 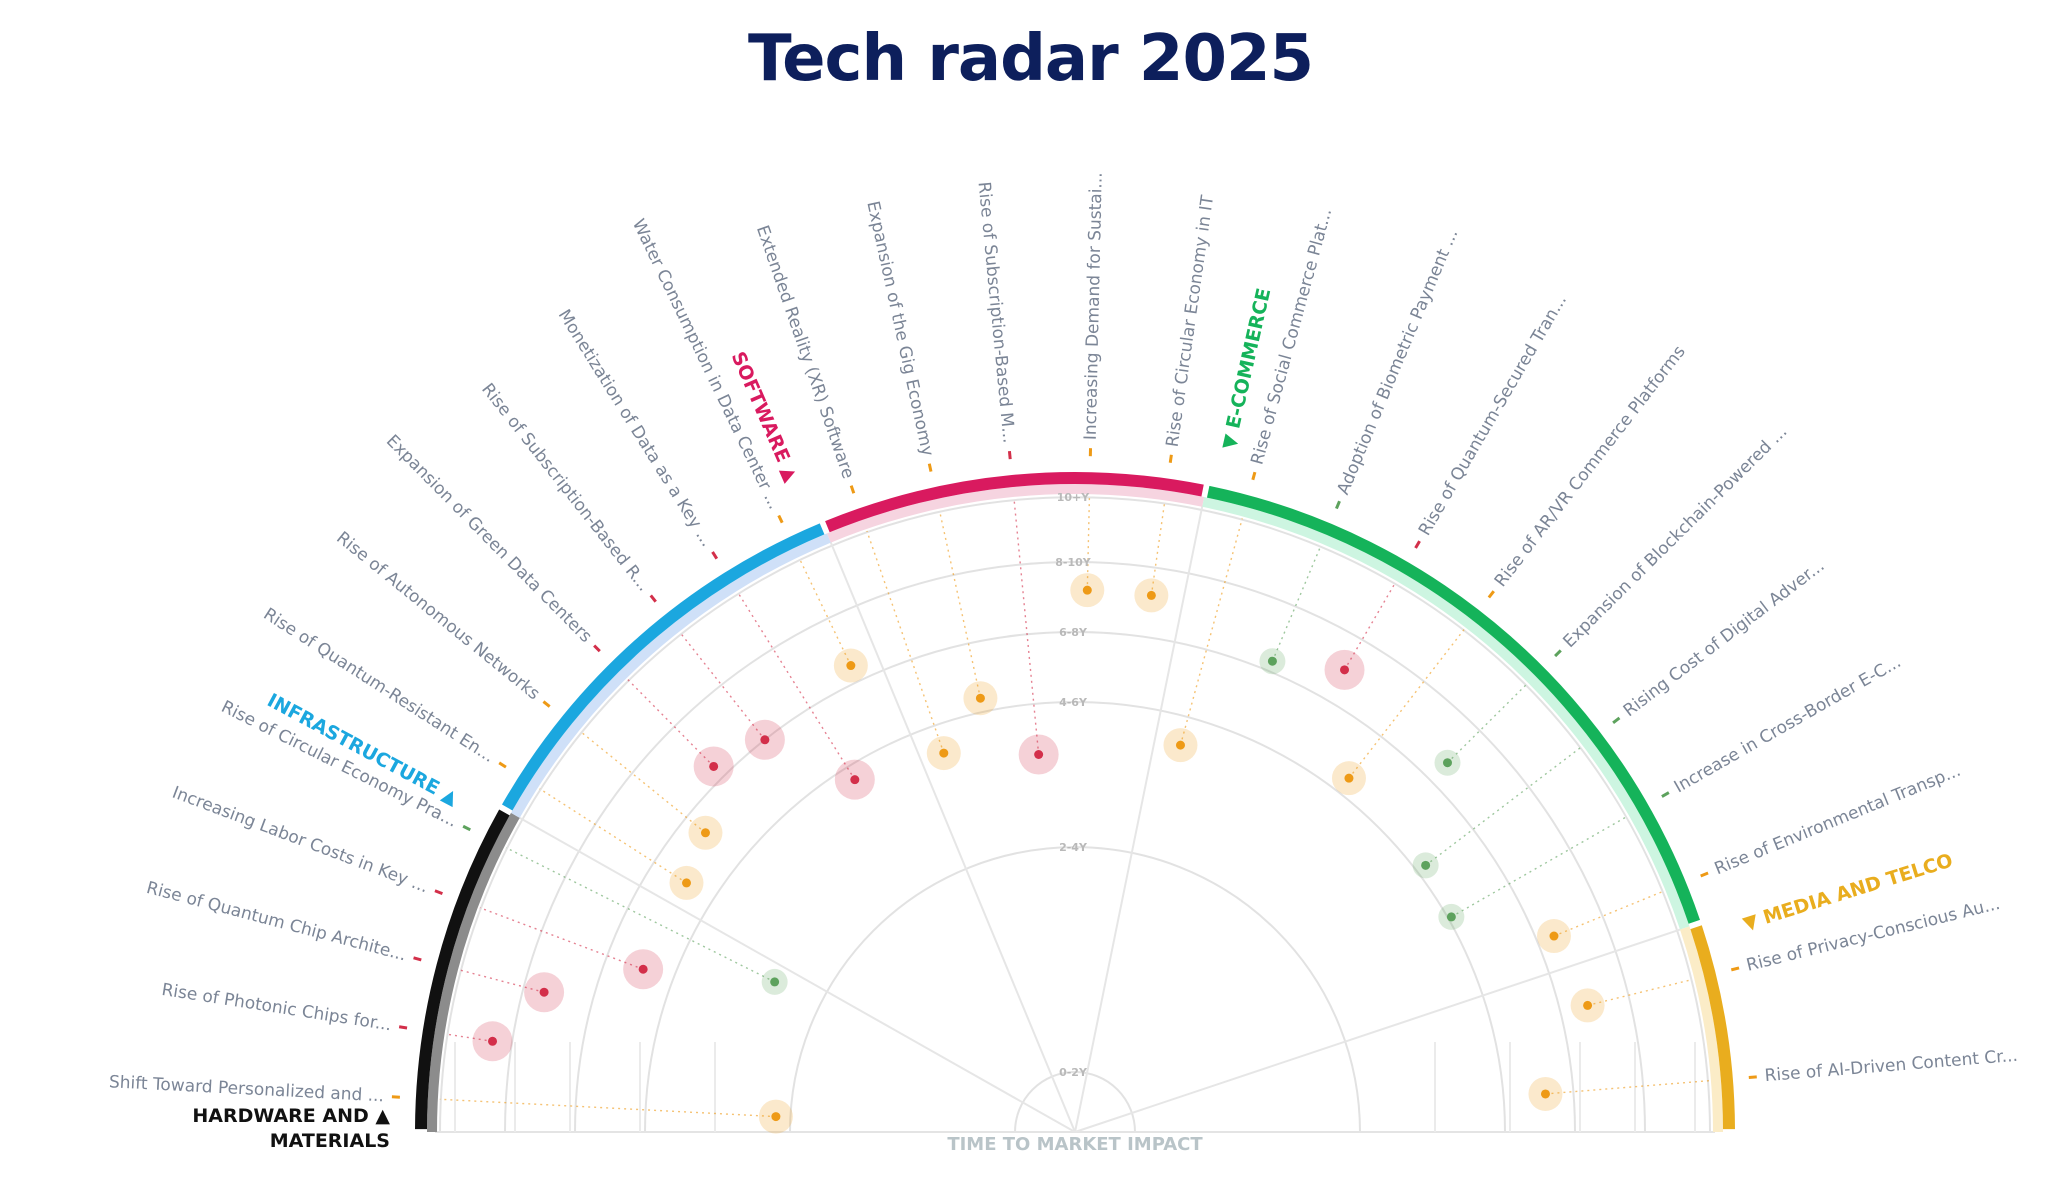 What do you see at coordinates (1073, 1072) in the screenshot?
I see `ring-label-0: 0-2Y` at bounding box center [1073, 1072].